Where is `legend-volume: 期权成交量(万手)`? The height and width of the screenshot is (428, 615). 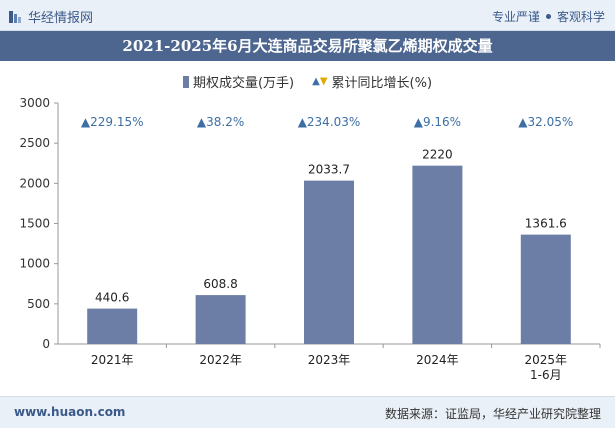 legend-volume: 期权成交量(万手) is located at coordinates (238, 81).